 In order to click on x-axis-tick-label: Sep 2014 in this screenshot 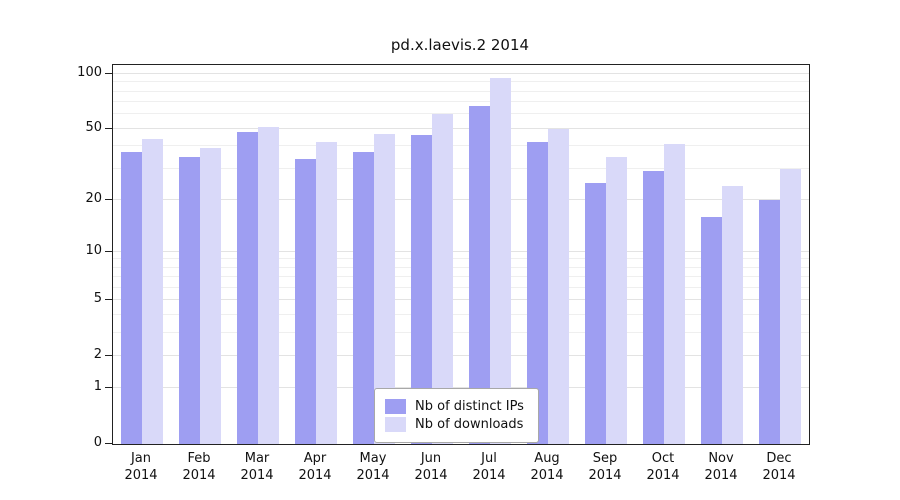, I will do `click(605, 467)`.